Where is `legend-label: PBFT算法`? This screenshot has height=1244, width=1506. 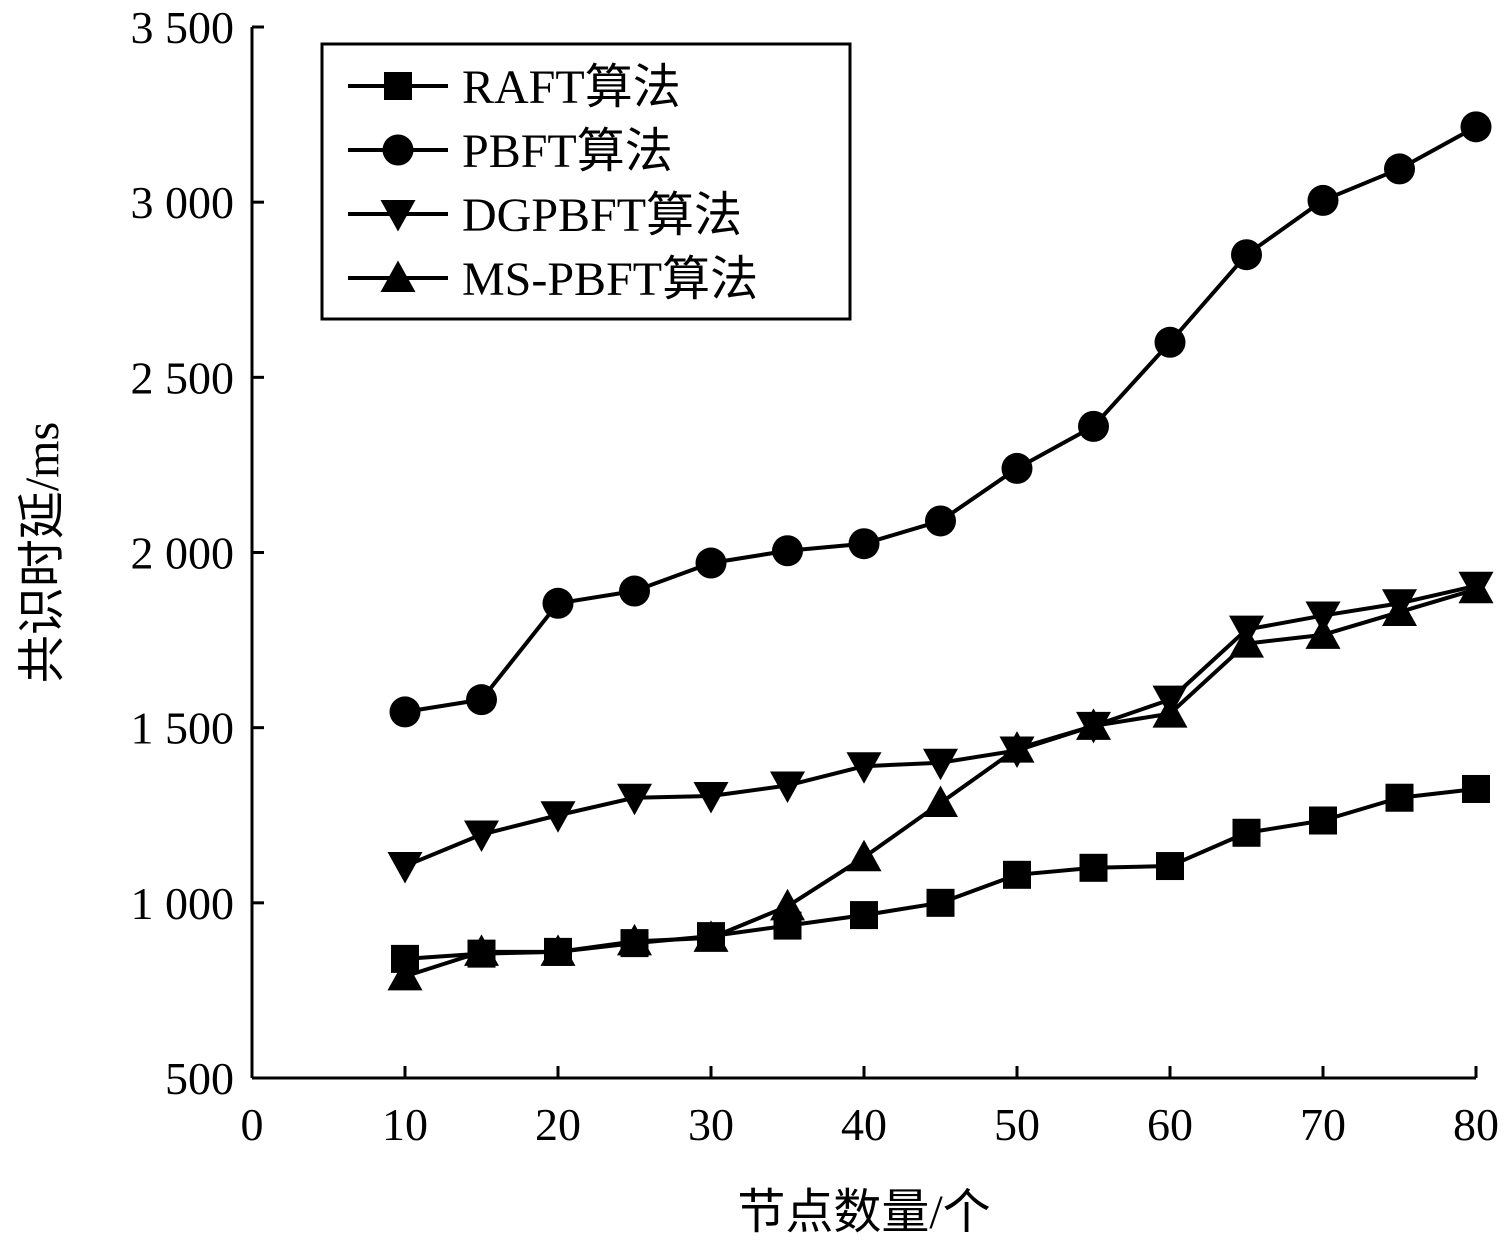
legend-label: PBFT算法 is located at coordinates (567, 151).